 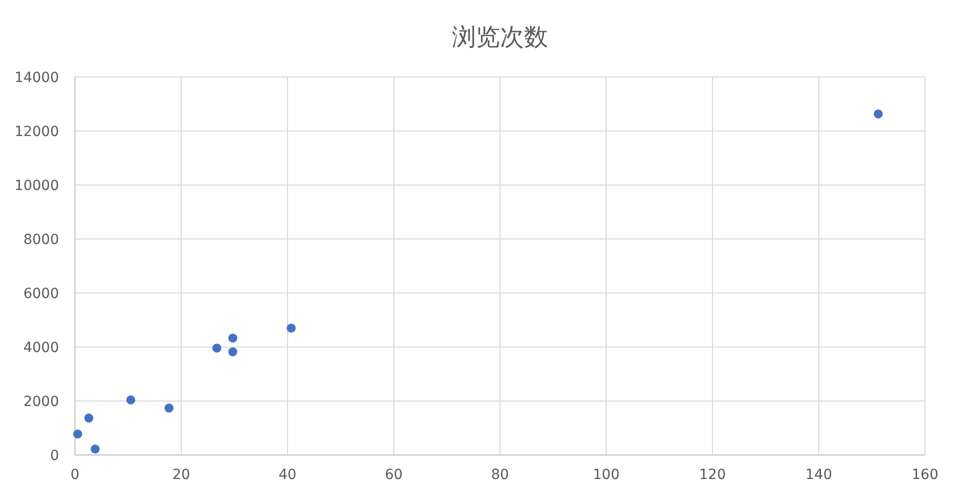 What do you see at coordinates (36, 186) in the screenshot?
I see `y-tick-label: 10000` at bounding box center [36, 186].